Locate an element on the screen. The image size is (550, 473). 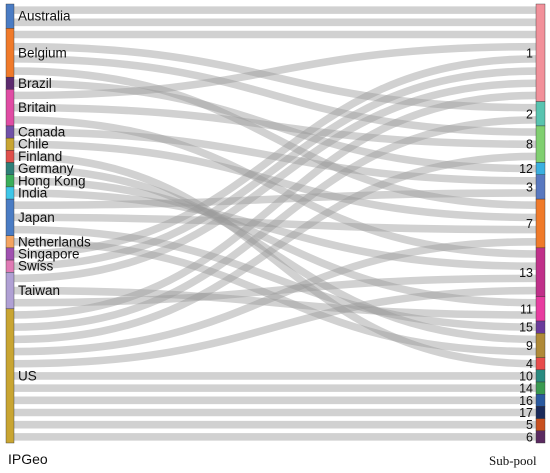
left-node-japan is located at coordinates (10, 217).